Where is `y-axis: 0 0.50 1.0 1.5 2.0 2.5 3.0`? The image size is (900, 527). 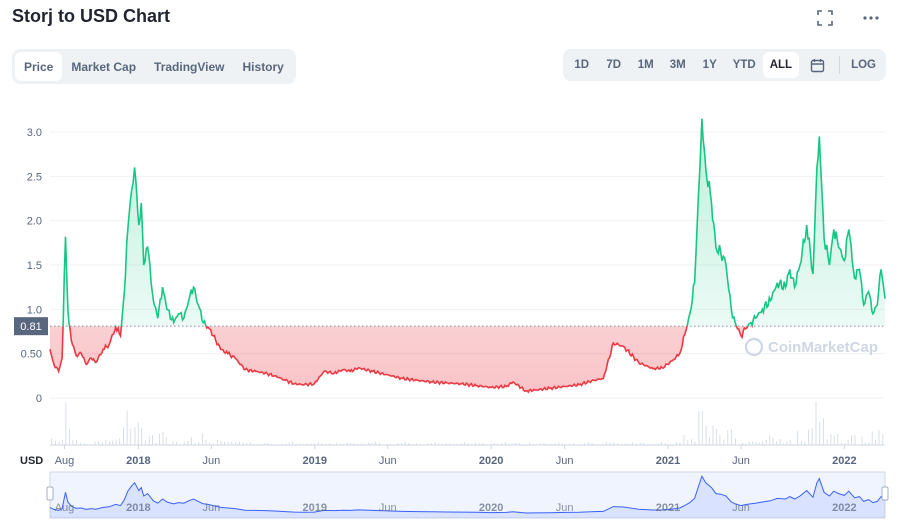
y-axis: 0 0.50 1.0 1.5 2.0 2.5 3.0 is located at coordinates (31, 266).